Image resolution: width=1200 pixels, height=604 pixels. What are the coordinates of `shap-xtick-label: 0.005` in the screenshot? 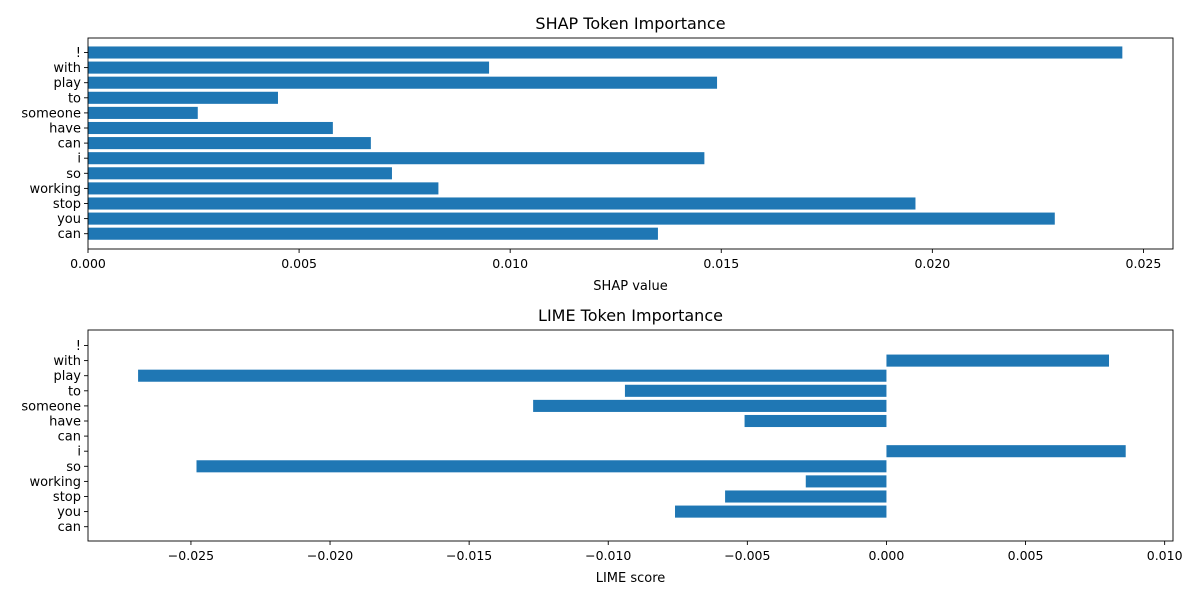 It's located at (299, 263).